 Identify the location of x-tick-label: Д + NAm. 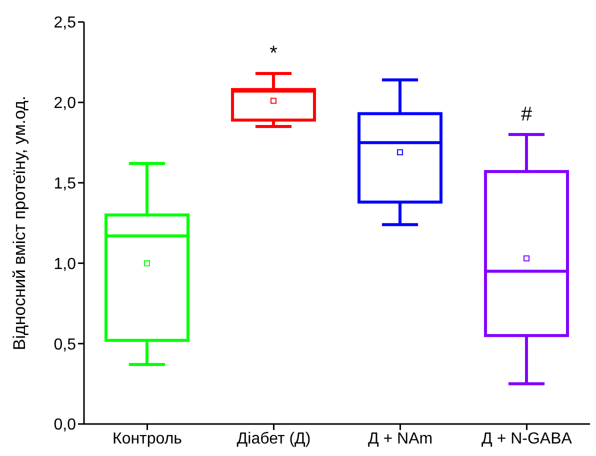
(400, 439).